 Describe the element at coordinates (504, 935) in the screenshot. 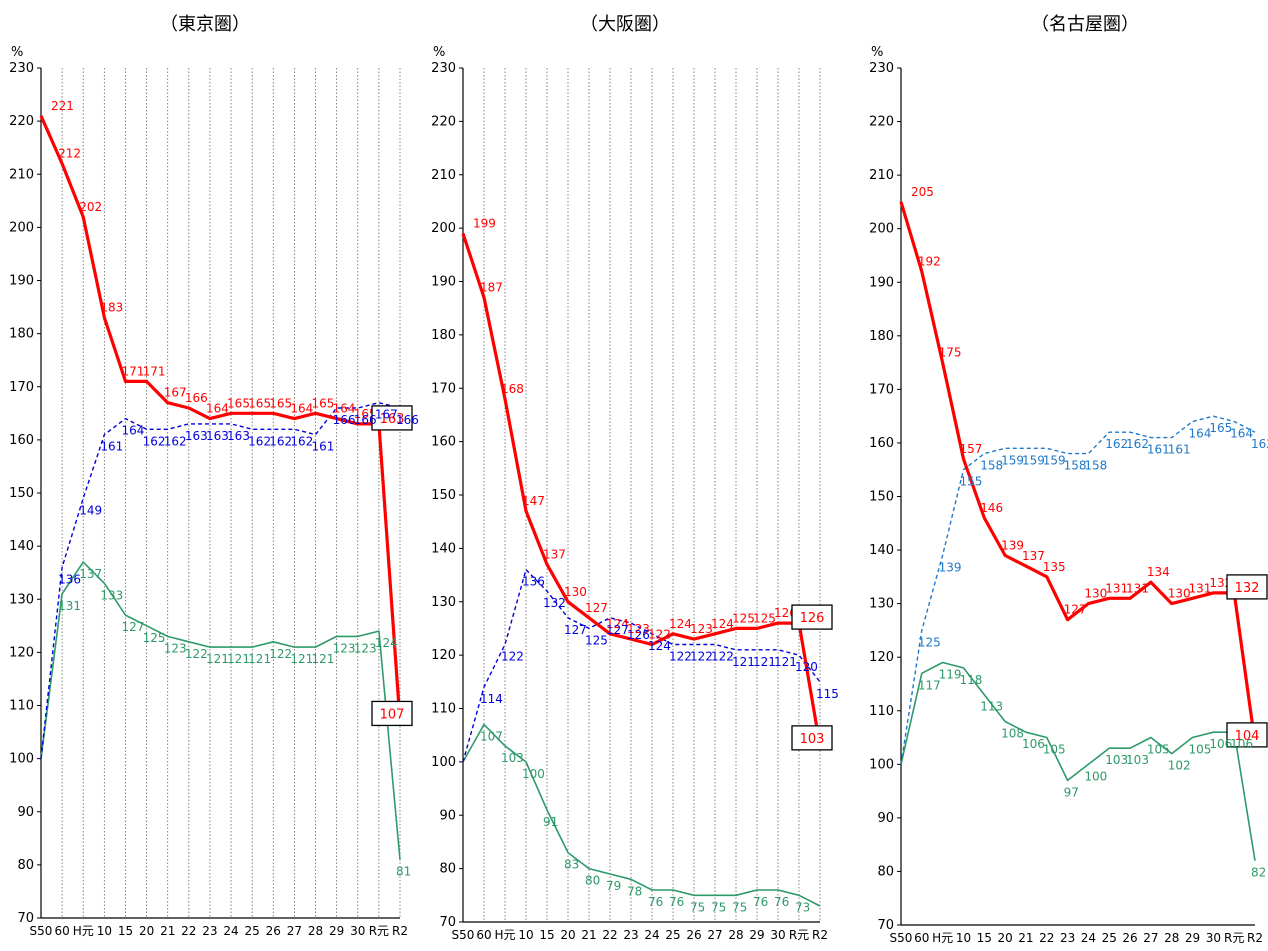

I see `x-tick-label: H元` at that location.